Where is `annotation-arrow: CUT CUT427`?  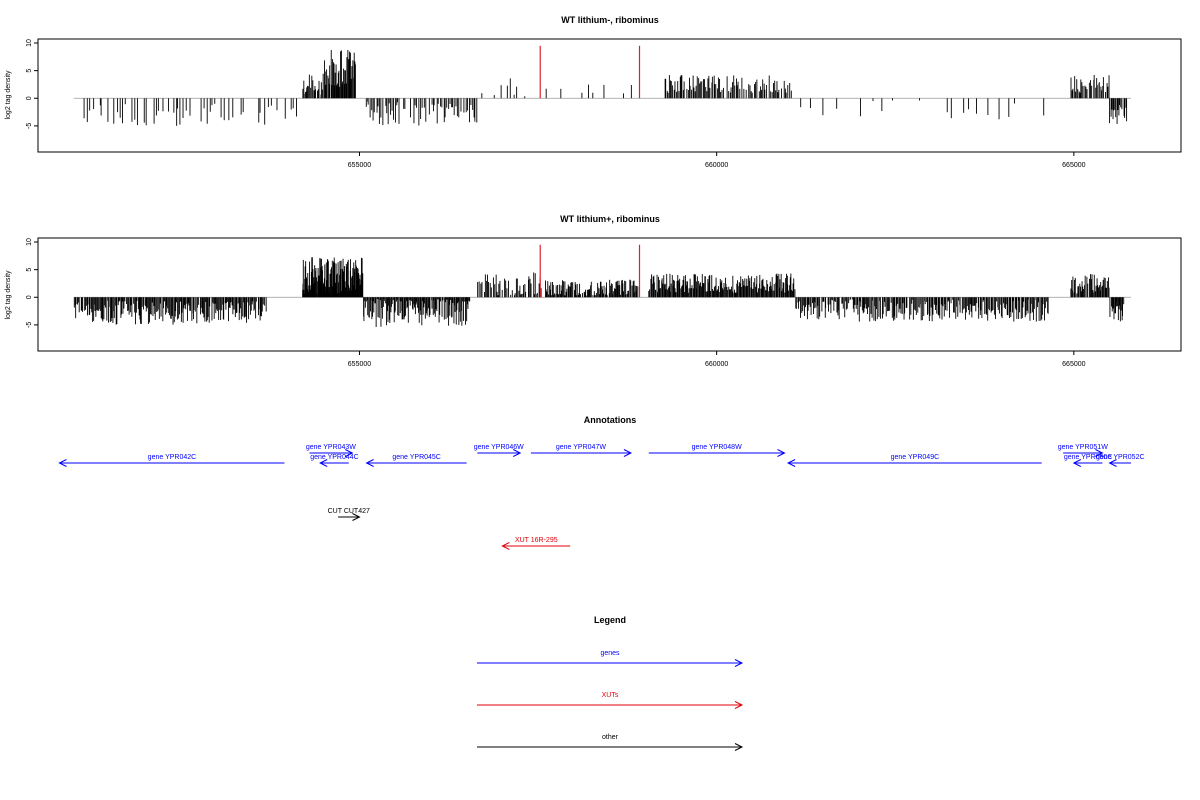
annotation-arrow: CUT CUT427 is located at coordinates (349, 514).